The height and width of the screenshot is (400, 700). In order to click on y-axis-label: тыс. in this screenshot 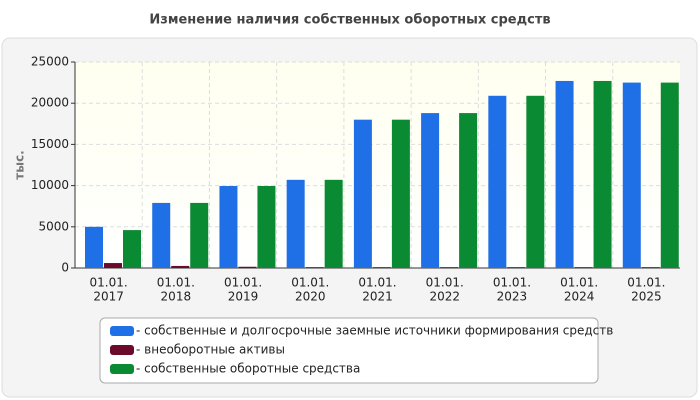, I will do `click(20, 164)`.